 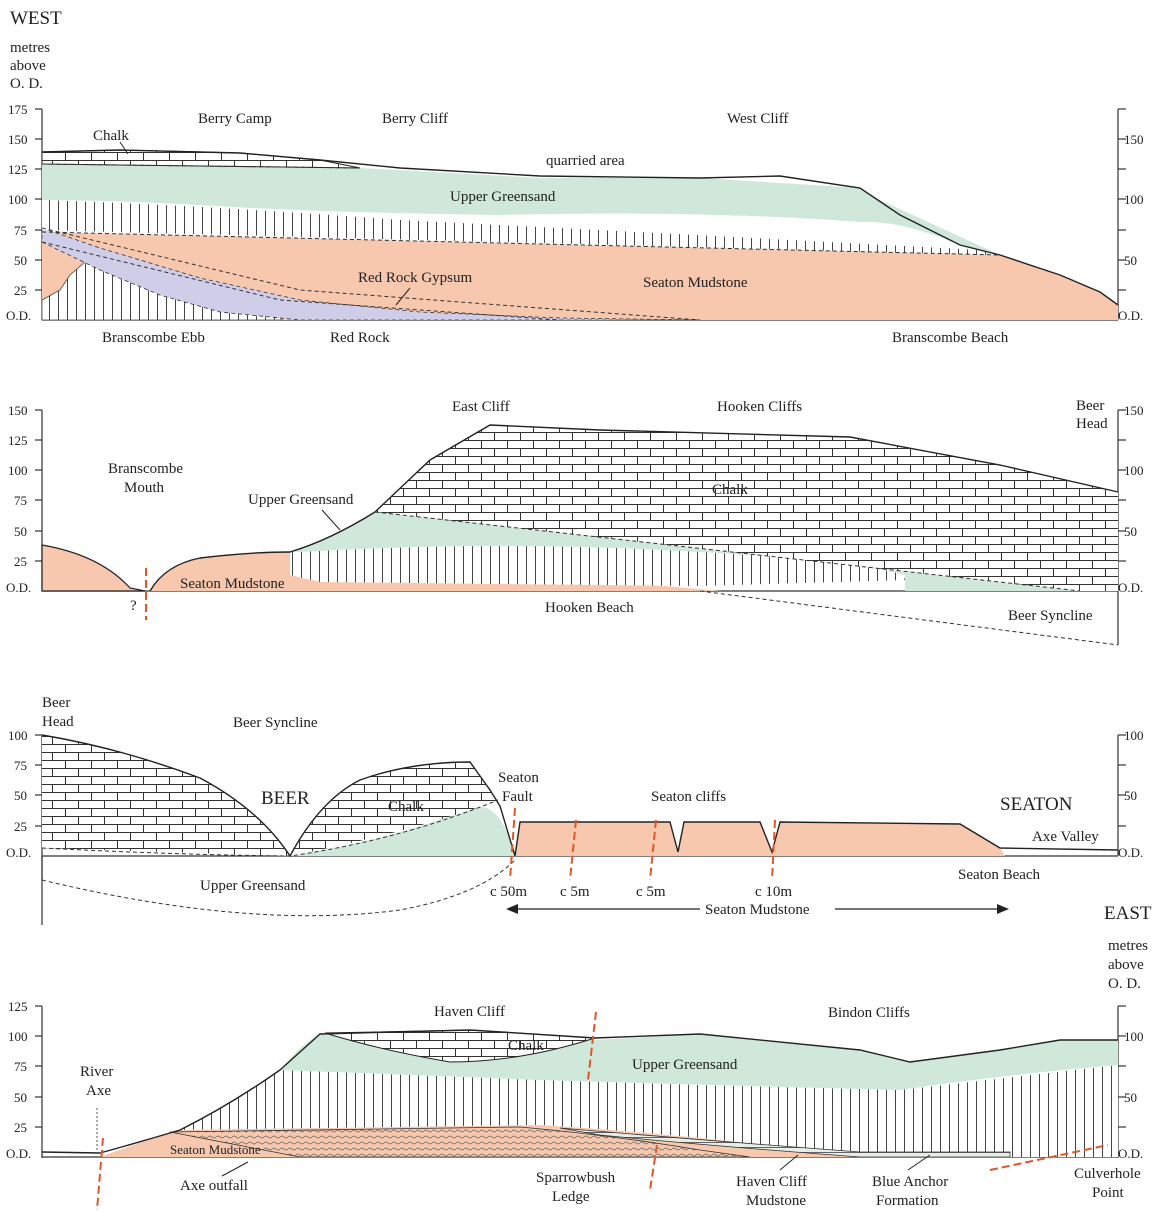 I want to click on p3-tick-od: O.D., so click(x=18, y=852).